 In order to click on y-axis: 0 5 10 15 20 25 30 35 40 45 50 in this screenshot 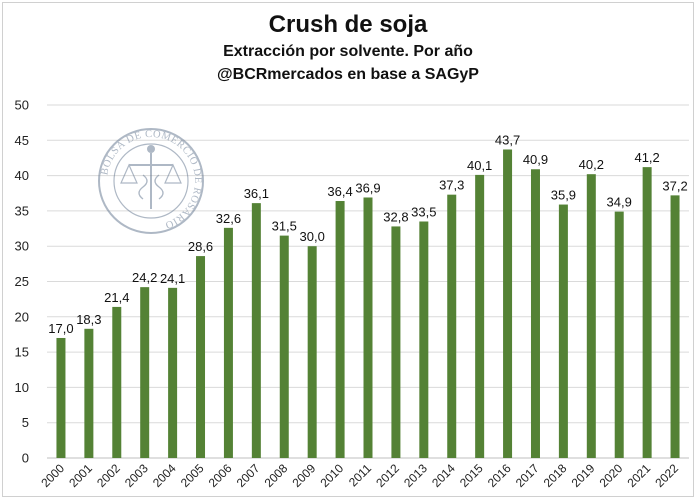, I will do `click(22, 282)`.